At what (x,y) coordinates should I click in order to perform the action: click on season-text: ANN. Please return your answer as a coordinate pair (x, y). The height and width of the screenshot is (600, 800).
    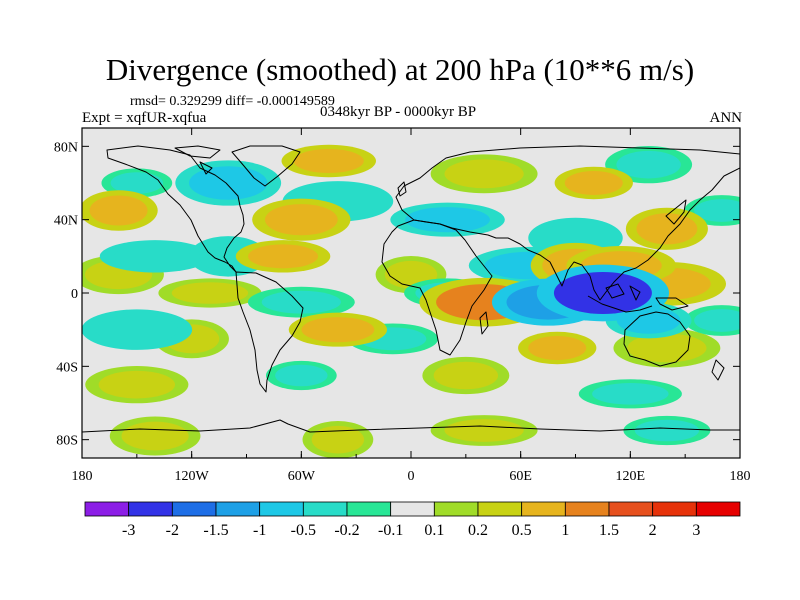
    Looking at the image, I should click on (726, 118).